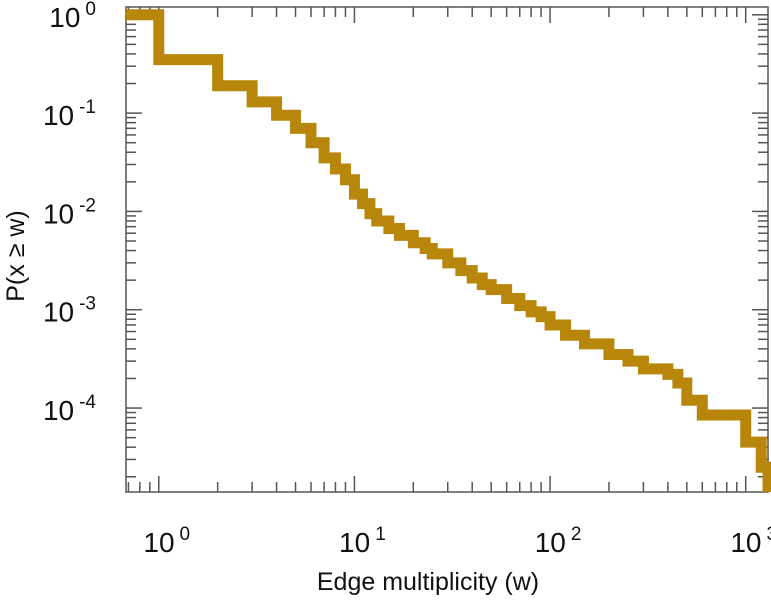 This screenshot has width=771, height=600. Describe the element at coordinates (16, 256) in the screenshot. I see `y-axis-title: P(x ≥ w)` at that location.